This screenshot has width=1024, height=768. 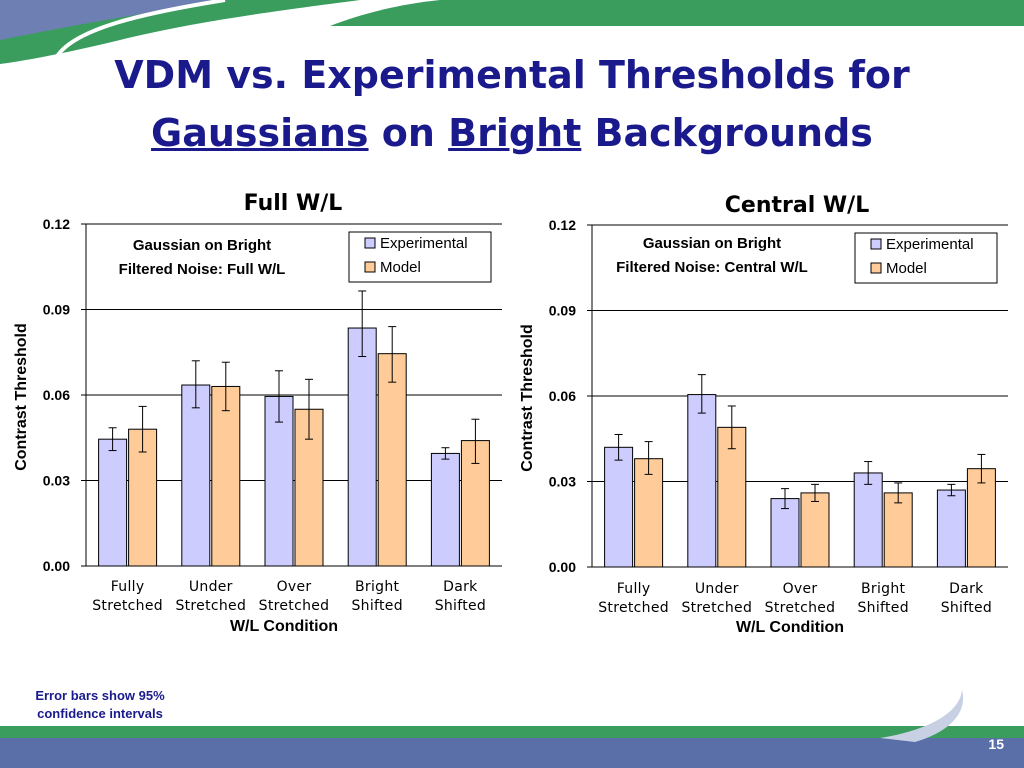 What do you see at coordinates (115, 20) in the screenshot?
I see `top-blue-band` at bounding box center [115, 20].